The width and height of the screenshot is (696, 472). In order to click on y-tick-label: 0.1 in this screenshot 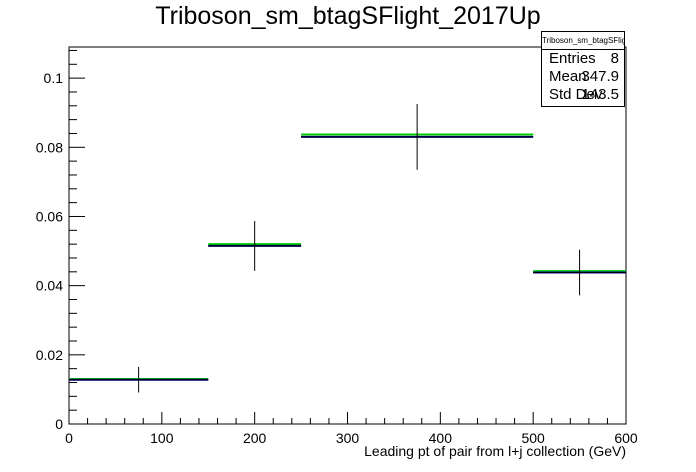, I will do `click(54, 78)`.